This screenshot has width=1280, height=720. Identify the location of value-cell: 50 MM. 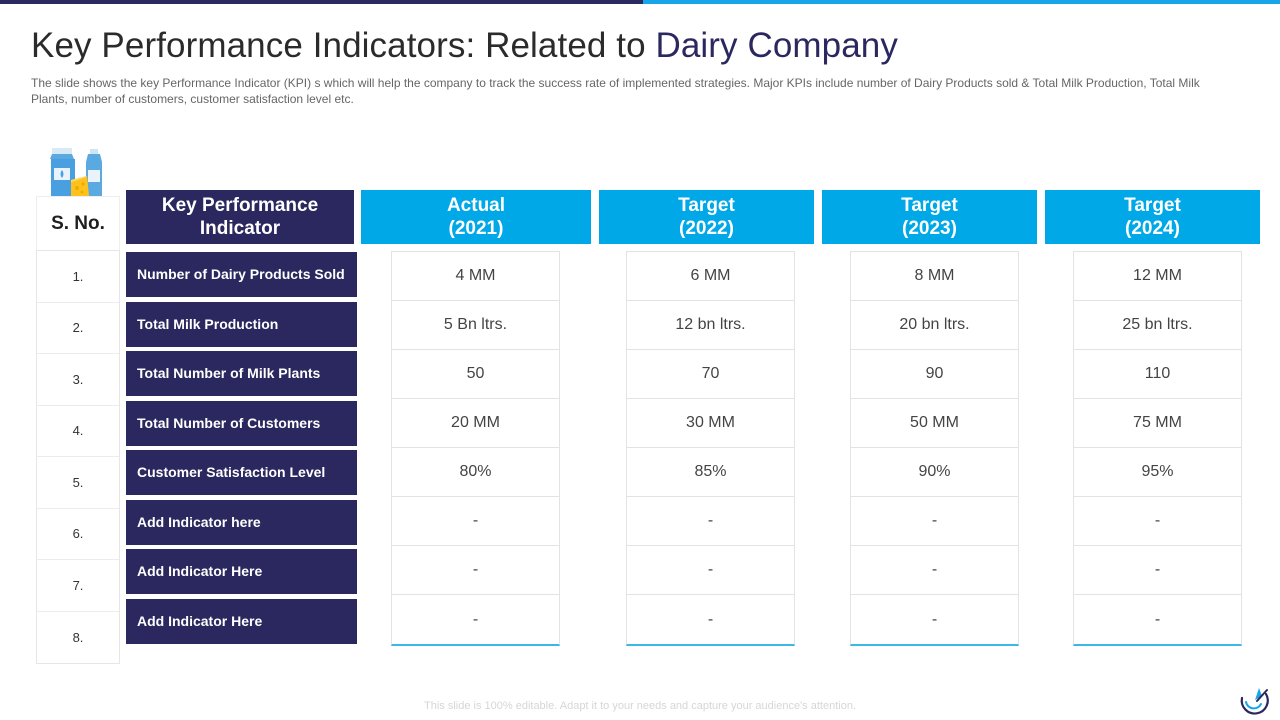
(934, 423).